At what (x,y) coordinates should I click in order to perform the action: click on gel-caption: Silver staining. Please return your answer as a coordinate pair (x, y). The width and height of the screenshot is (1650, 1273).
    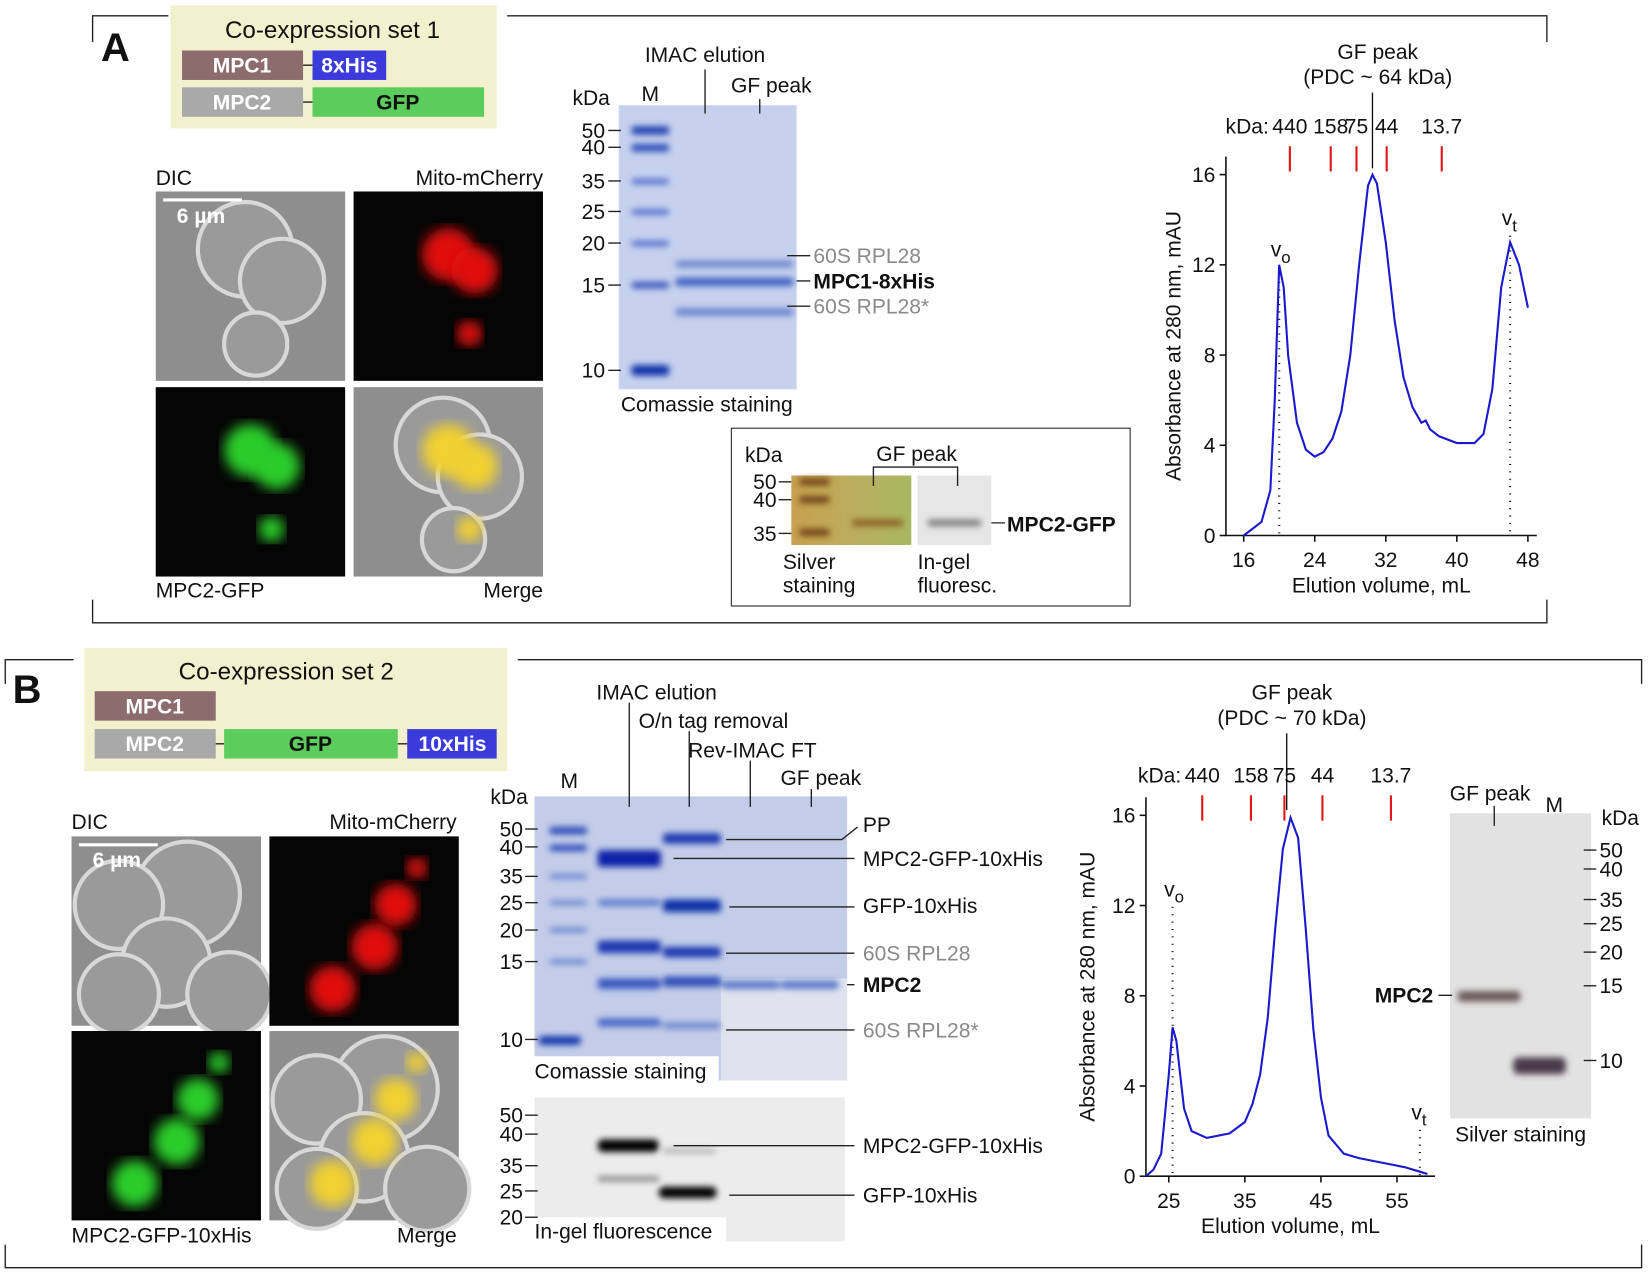
    Looking at the image, I should click on (1520, 1134).